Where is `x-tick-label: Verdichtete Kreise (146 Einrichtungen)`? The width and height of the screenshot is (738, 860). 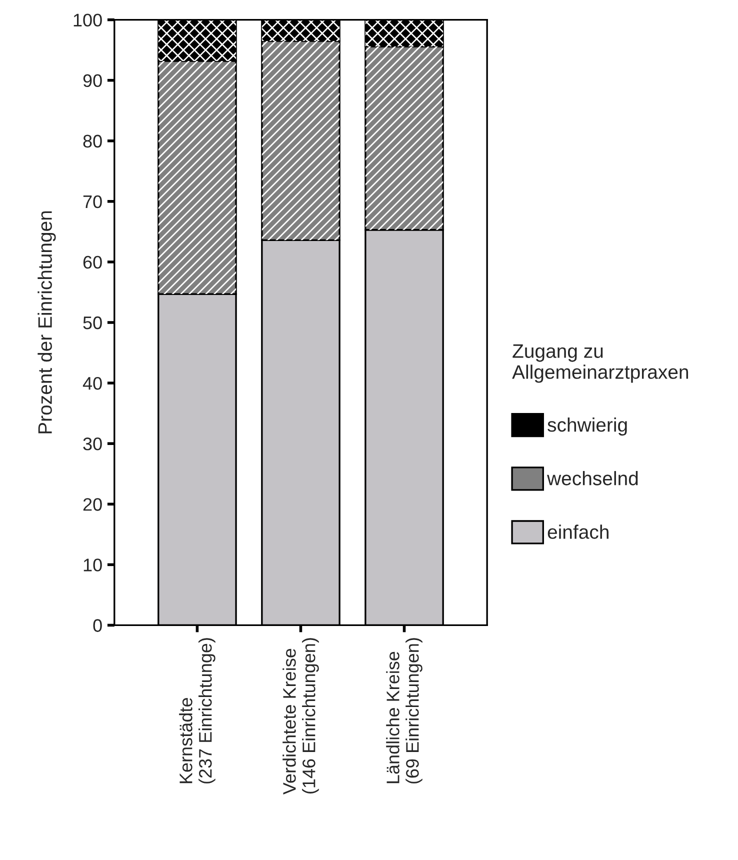
x-tick-label: Verdichtete Kreise (146 Einrichtungen) is located at coordinates (300, 716).